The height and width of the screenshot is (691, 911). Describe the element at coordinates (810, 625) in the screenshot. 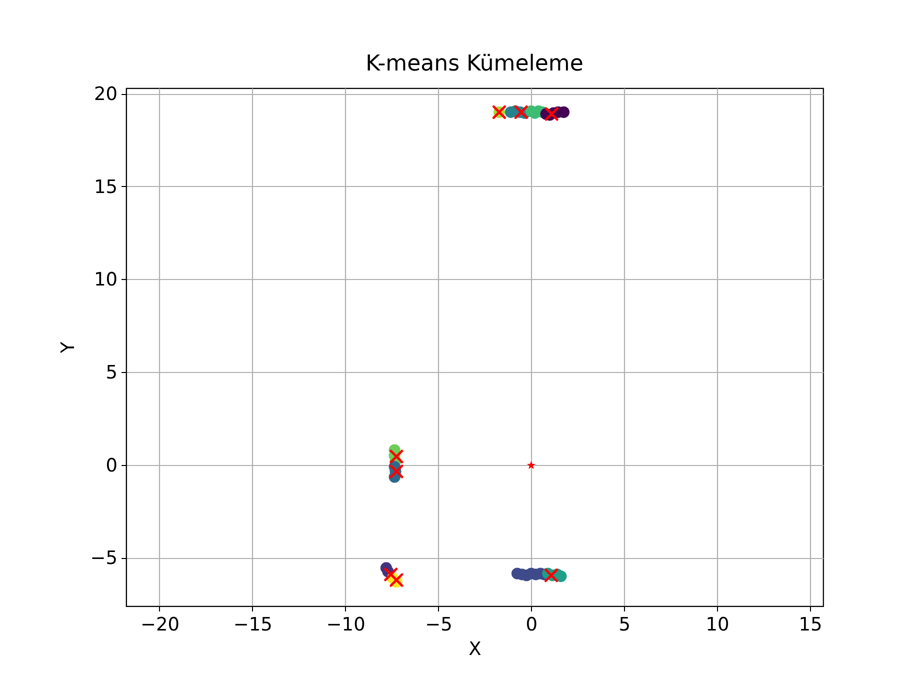

I see `x-tick-label: 15` at that location.